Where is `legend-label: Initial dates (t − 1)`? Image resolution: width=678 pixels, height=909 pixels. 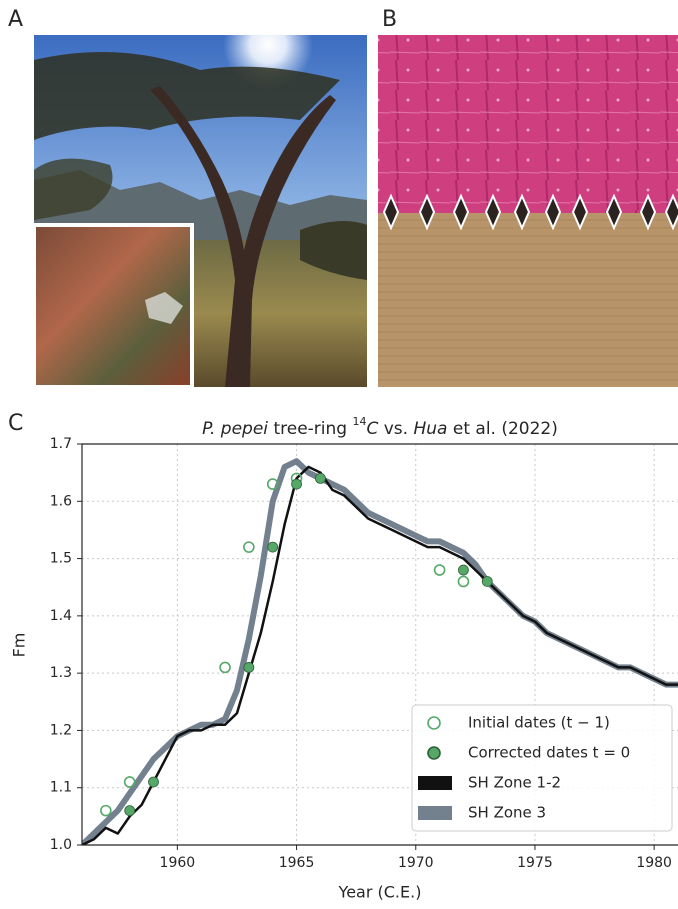
legend-label: Initial dates (t − 1) is located at coordinates (539, 723).